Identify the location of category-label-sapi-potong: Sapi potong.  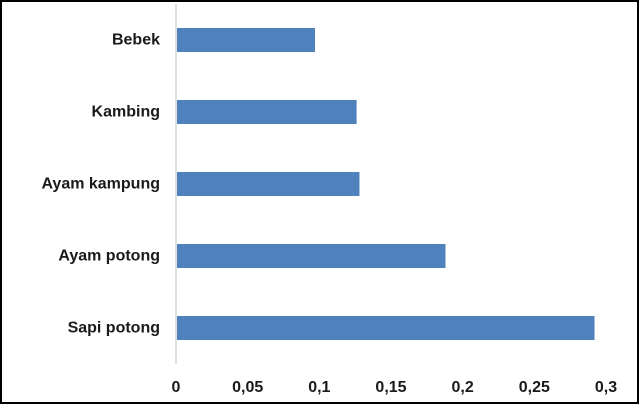
(114, 328).